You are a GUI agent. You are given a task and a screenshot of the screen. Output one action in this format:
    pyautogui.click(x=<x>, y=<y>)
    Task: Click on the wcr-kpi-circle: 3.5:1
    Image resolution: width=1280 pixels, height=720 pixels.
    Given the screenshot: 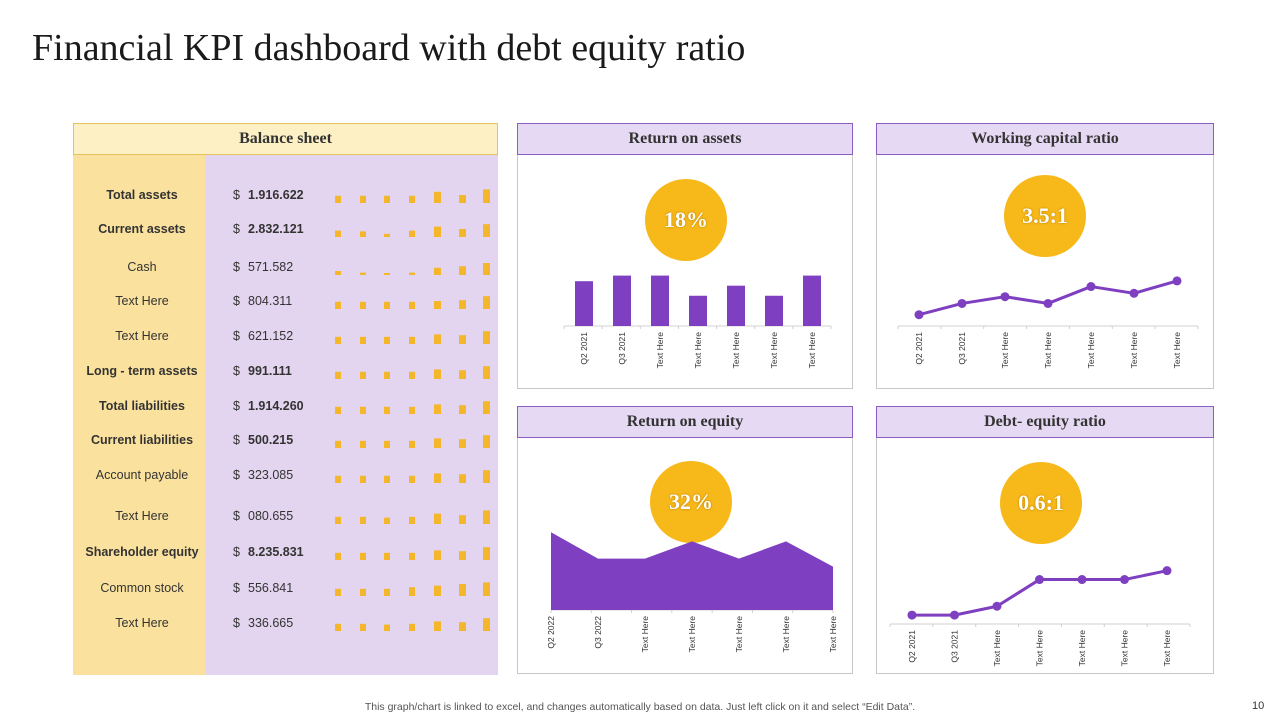 What is the action you would take?
    pyautogui.click(x=1045, y=216)
    